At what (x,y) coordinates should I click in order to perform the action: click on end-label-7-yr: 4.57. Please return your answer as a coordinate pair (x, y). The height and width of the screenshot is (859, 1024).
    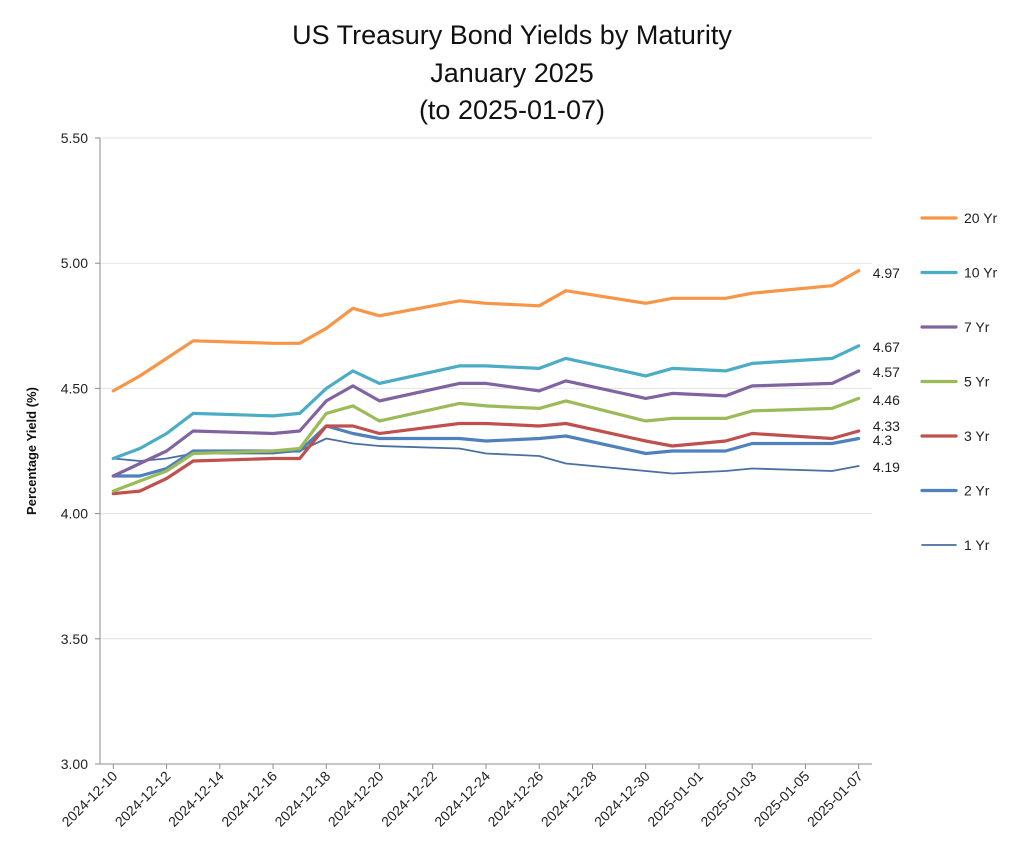
    Looking at the image, I should click on (886, 372).